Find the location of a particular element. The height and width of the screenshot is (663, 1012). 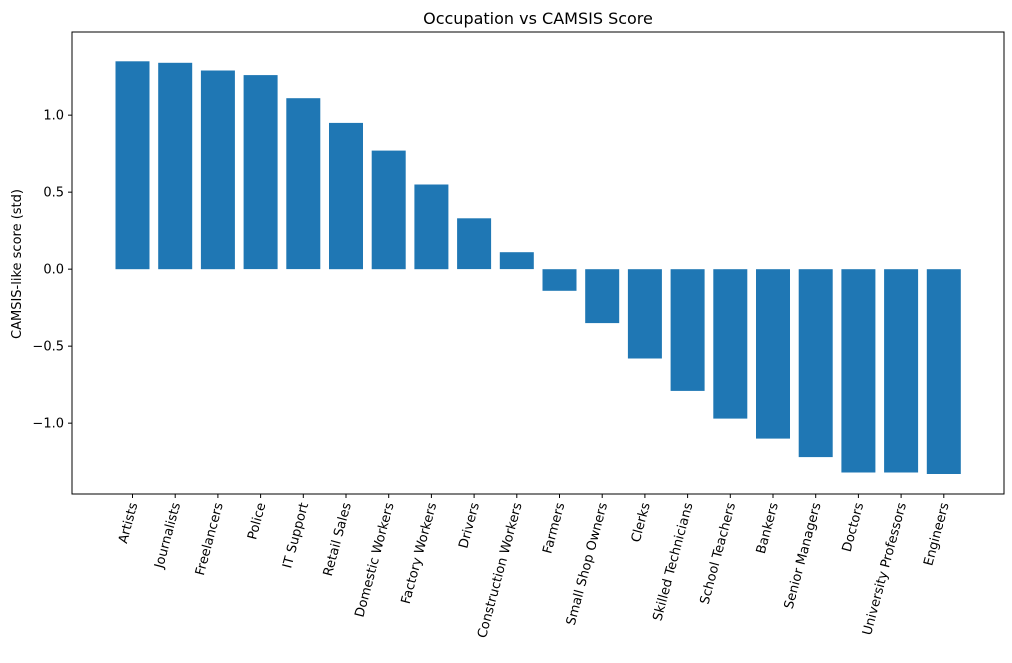

y-tick-label: 0.0 is located at coordinates (53, 270).